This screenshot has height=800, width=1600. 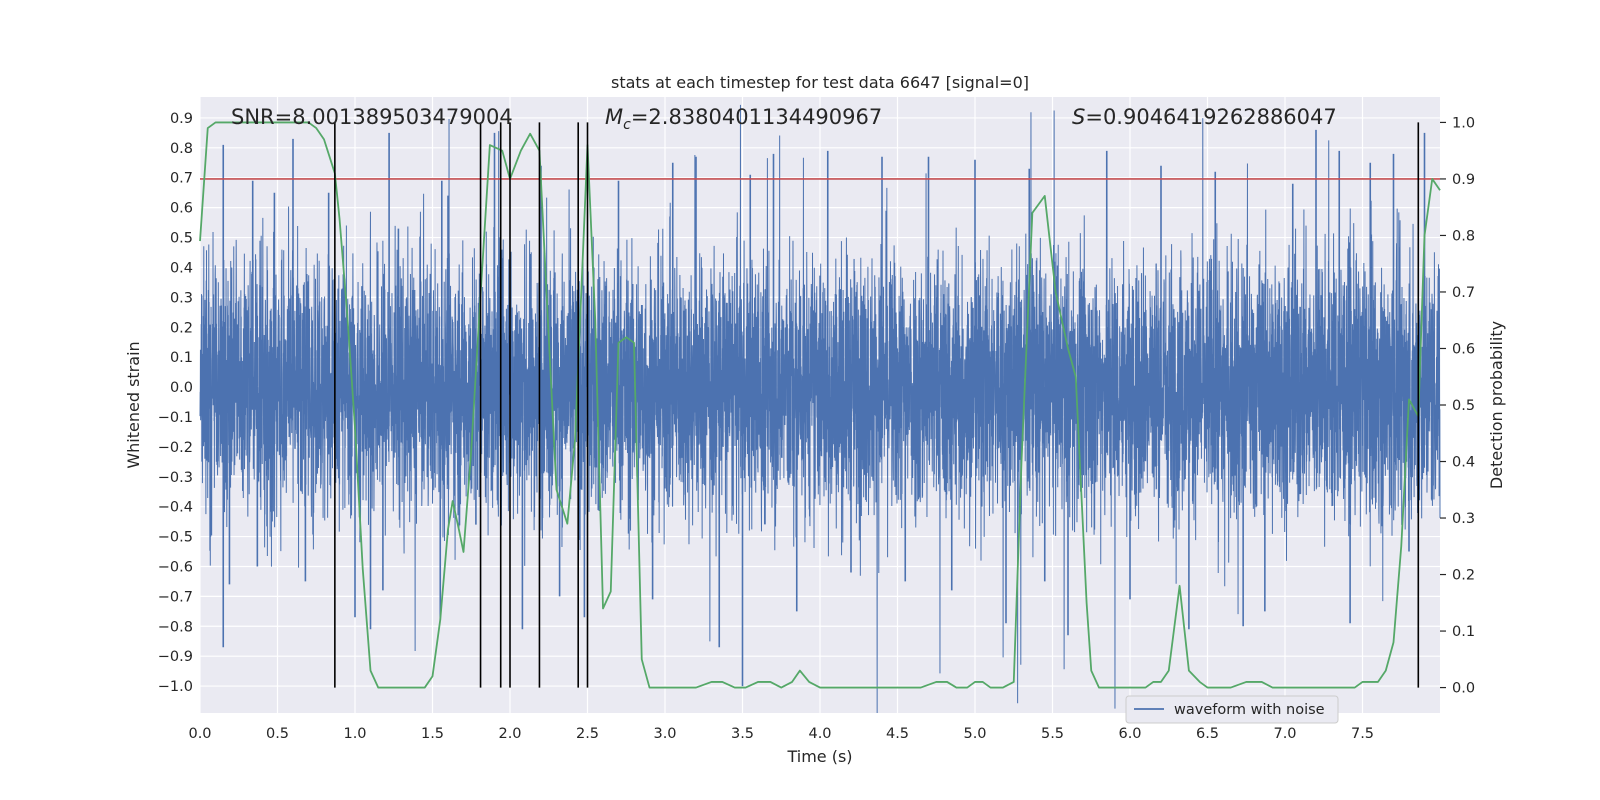 I want to click on right-y-tick-label: 0.5, so click(x=1463, y=406).